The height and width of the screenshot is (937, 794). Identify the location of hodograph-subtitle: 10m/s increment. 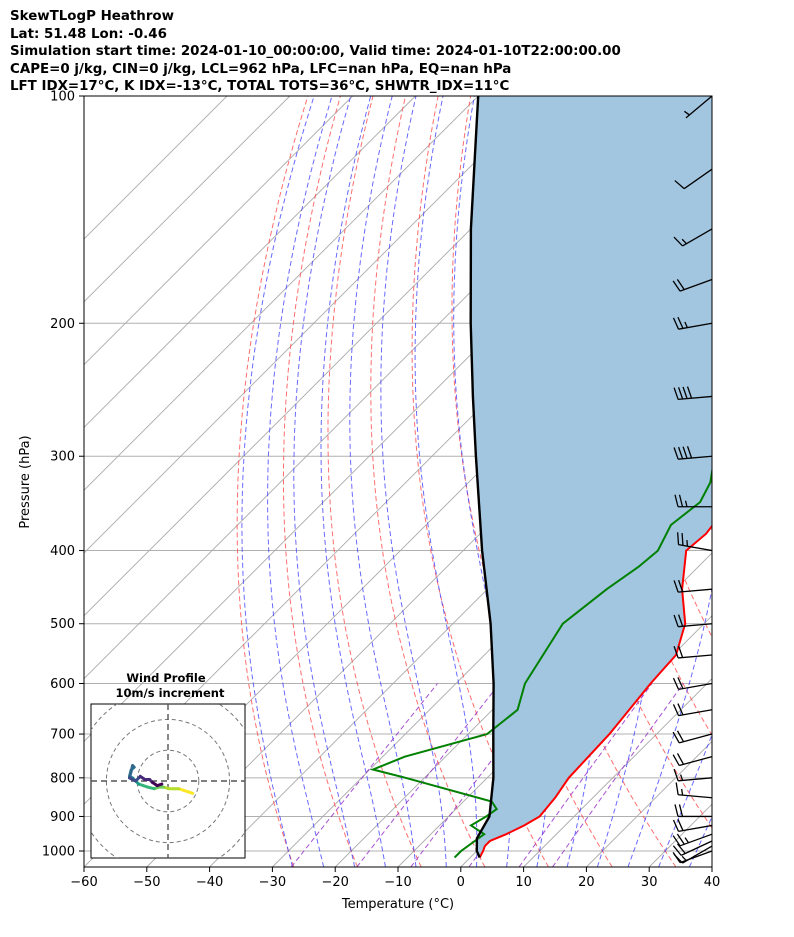
(170, 693).